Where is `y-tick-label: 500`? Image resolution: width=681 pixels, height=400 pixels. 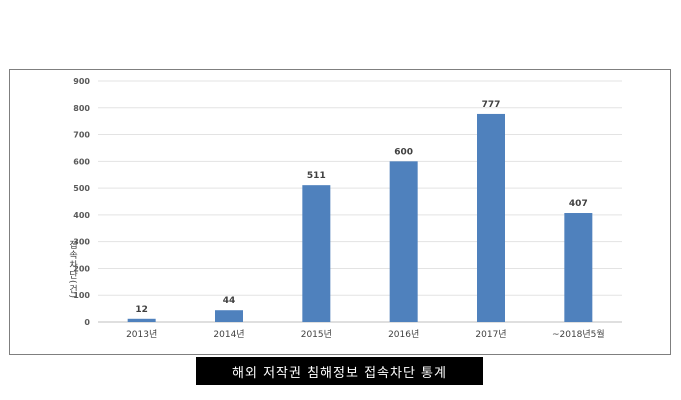
y-tick-label: 500 is located at coordinates (81, 188).